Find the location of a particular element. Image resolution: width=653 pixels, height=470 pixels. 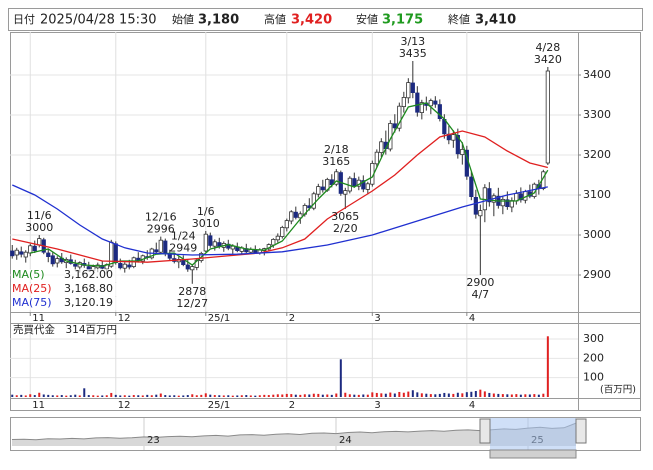

annotation-price: 3420 is located at coordinates (548, 59).